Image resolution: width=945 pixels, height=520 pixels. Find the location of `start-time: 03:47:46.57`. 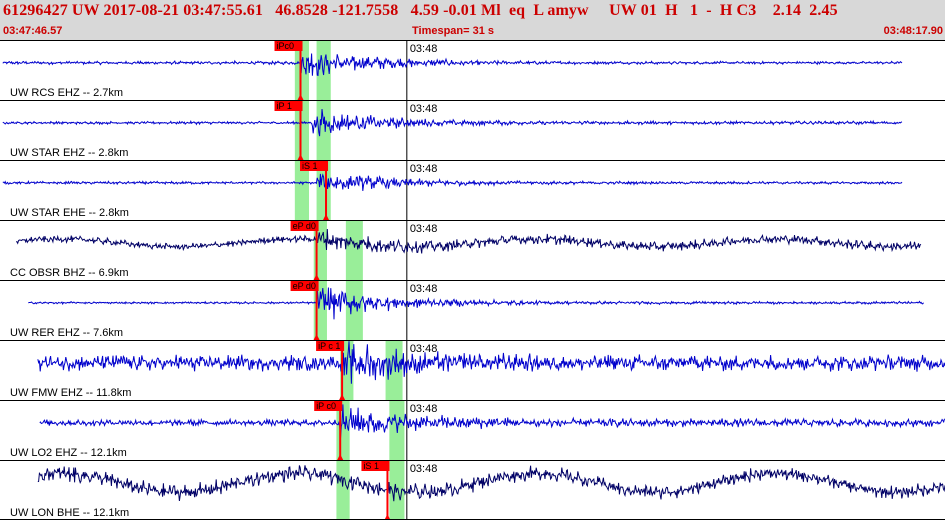

start-time: 03:47:46.57 is located at coordinates (33, 31).